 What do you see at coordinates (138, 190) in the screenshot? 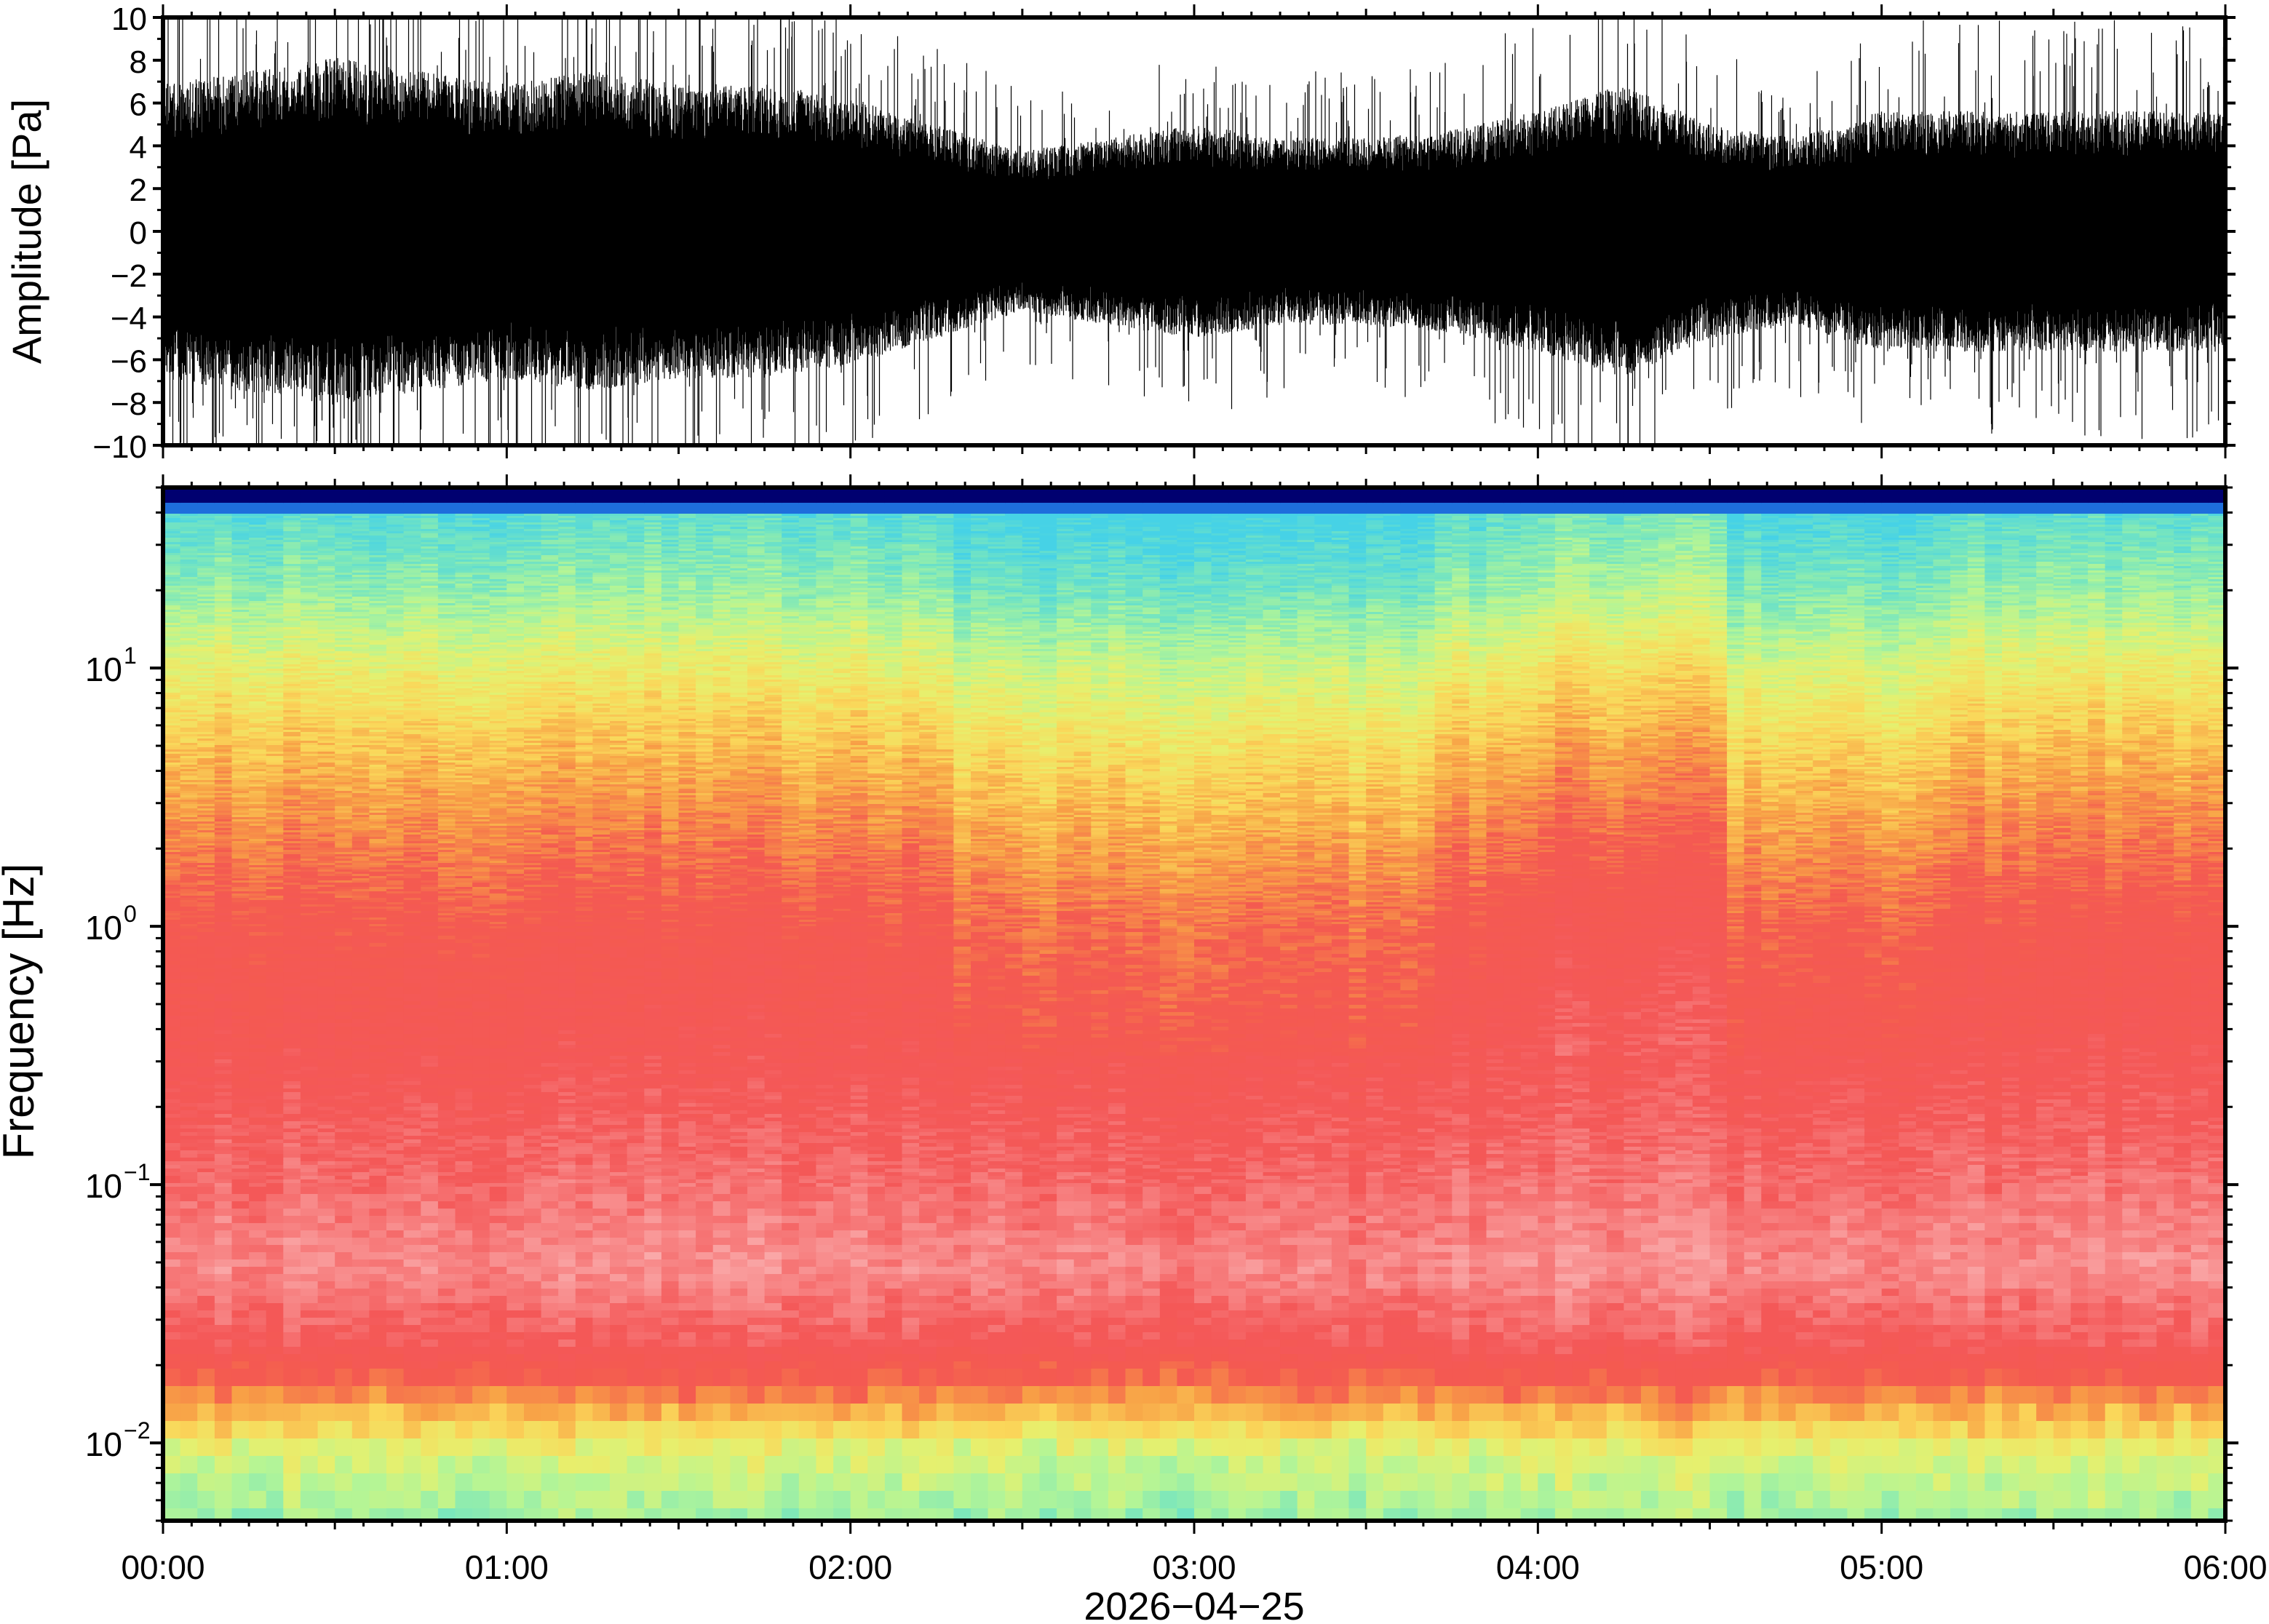
I see `waveform-y-tick-label: 2` at bounding box center [138, 190].